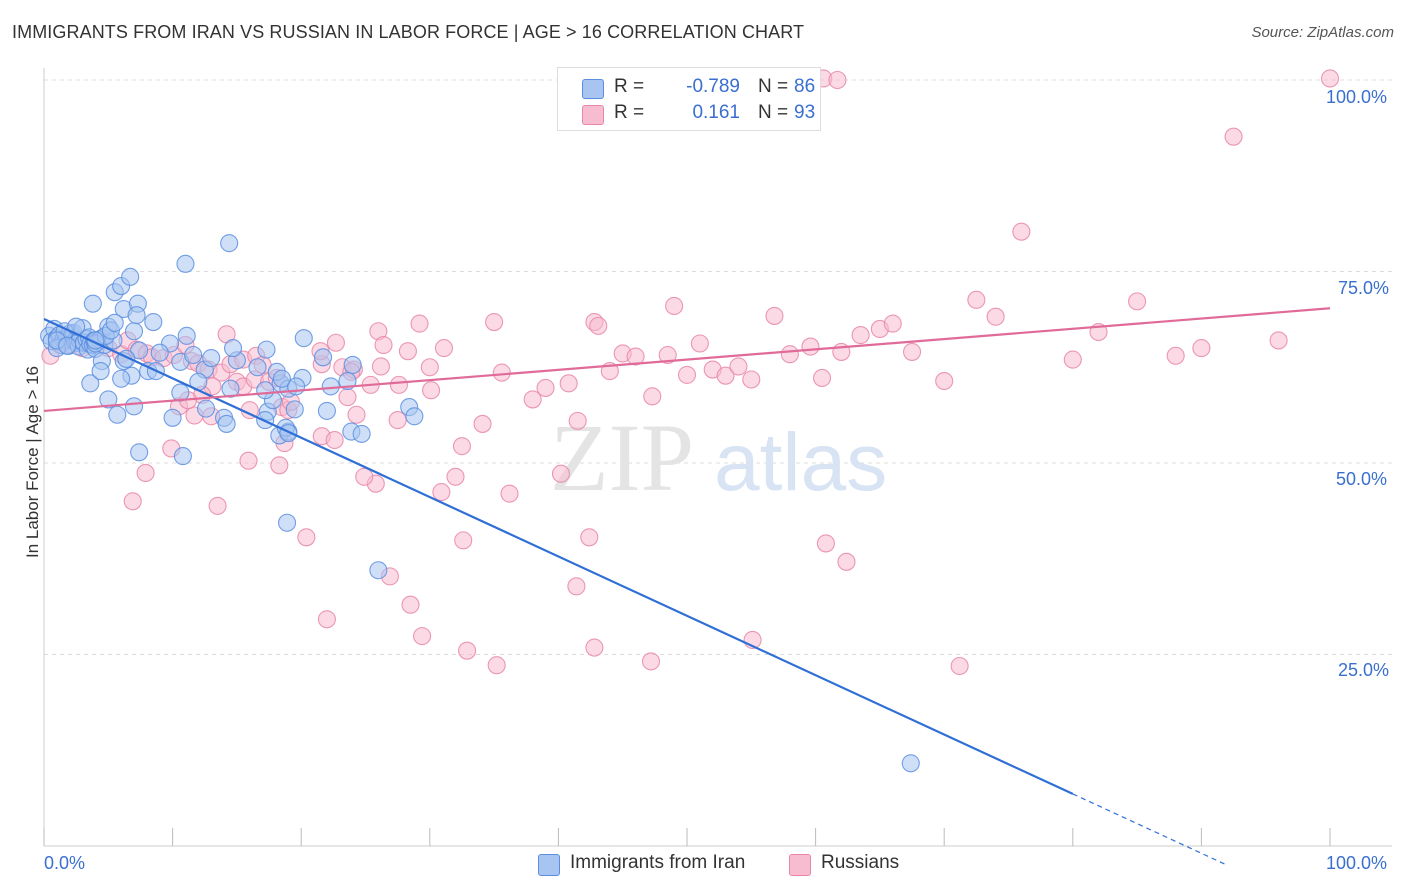 This screenshot has width=1406, height=892. Describe the element at coordinates (65, 863) in the screenshot. I see `x-tick-label-left: 0.0%` at that location.